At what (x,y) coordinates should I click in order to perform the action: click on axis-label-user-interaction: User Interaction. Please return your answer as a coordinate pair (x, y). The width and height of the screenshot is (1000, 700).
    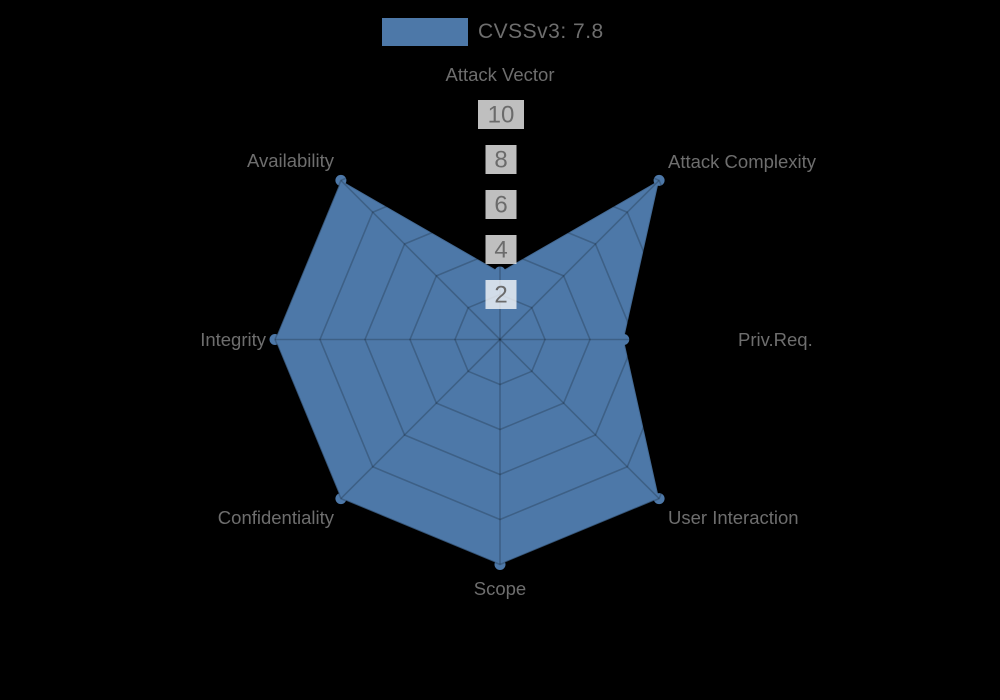
    Looking at the image, I should click on (733, 517).